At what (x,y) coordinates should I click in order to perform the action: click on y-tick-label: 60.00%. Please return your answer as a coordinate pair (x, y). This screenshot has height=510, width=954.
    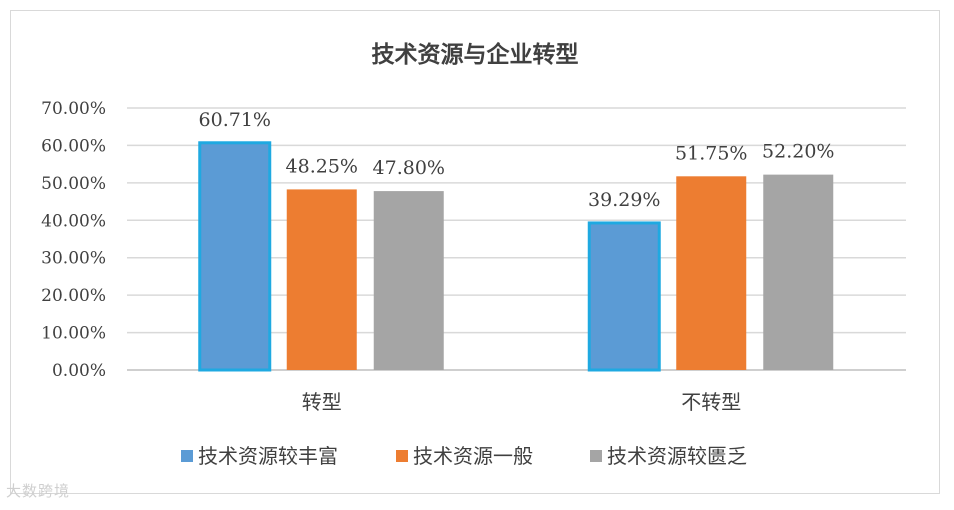
    Looking at the image, I should click on (73, 146).